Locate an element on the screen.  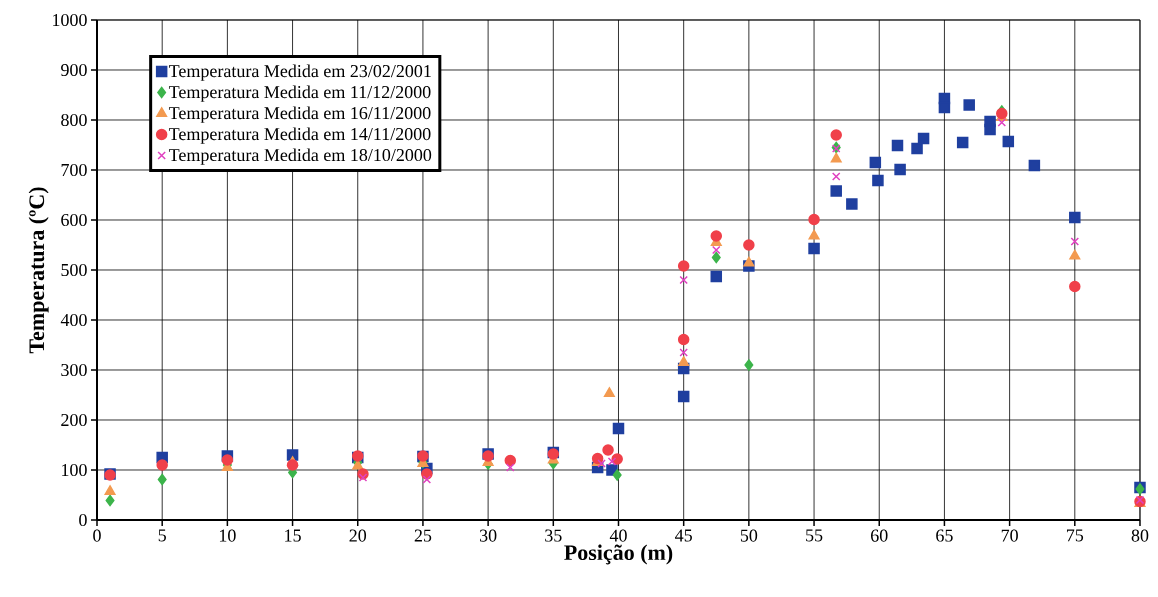
legend-label: Temperatura Medida em 14/11/2000 is located at coordinates (299, 135).